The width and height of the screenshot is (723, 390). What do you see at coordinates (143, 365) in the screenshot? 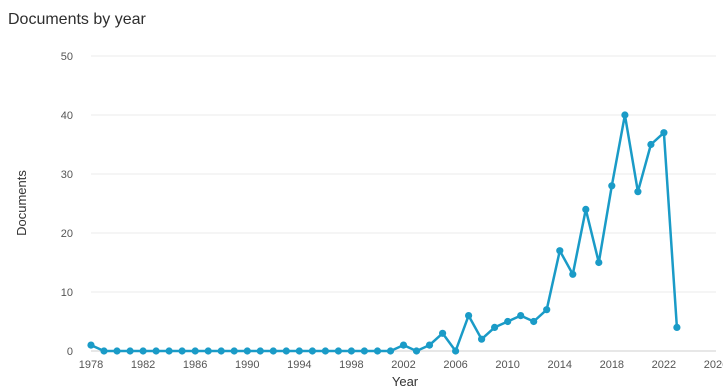
I see `x-tick-label: 1982` at bounding box center [143, 365].